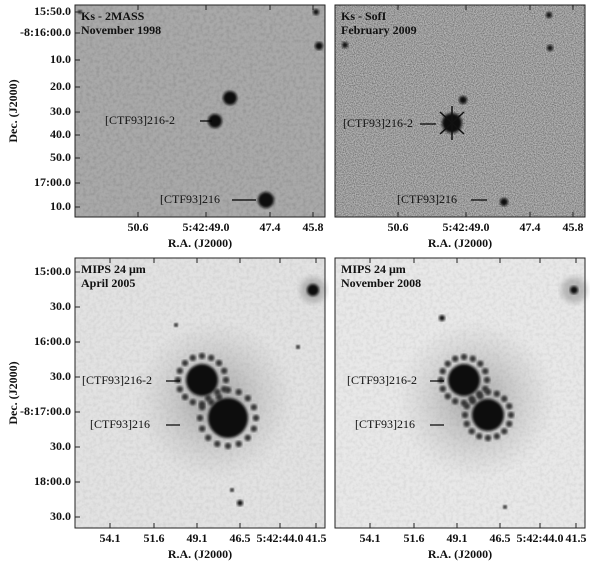  What do you see at coordinates (13, 110) in the screenshot?
I see `y-axis-label: Dec. (J2000)` at bounding box center [13, 110].